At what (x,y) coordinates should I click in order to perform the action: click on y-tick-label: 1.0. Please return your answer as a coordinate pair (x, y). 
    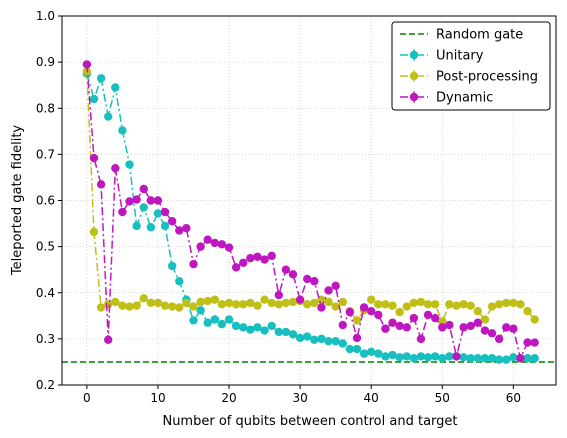
    Looking at the image, I should click on (45, 16).